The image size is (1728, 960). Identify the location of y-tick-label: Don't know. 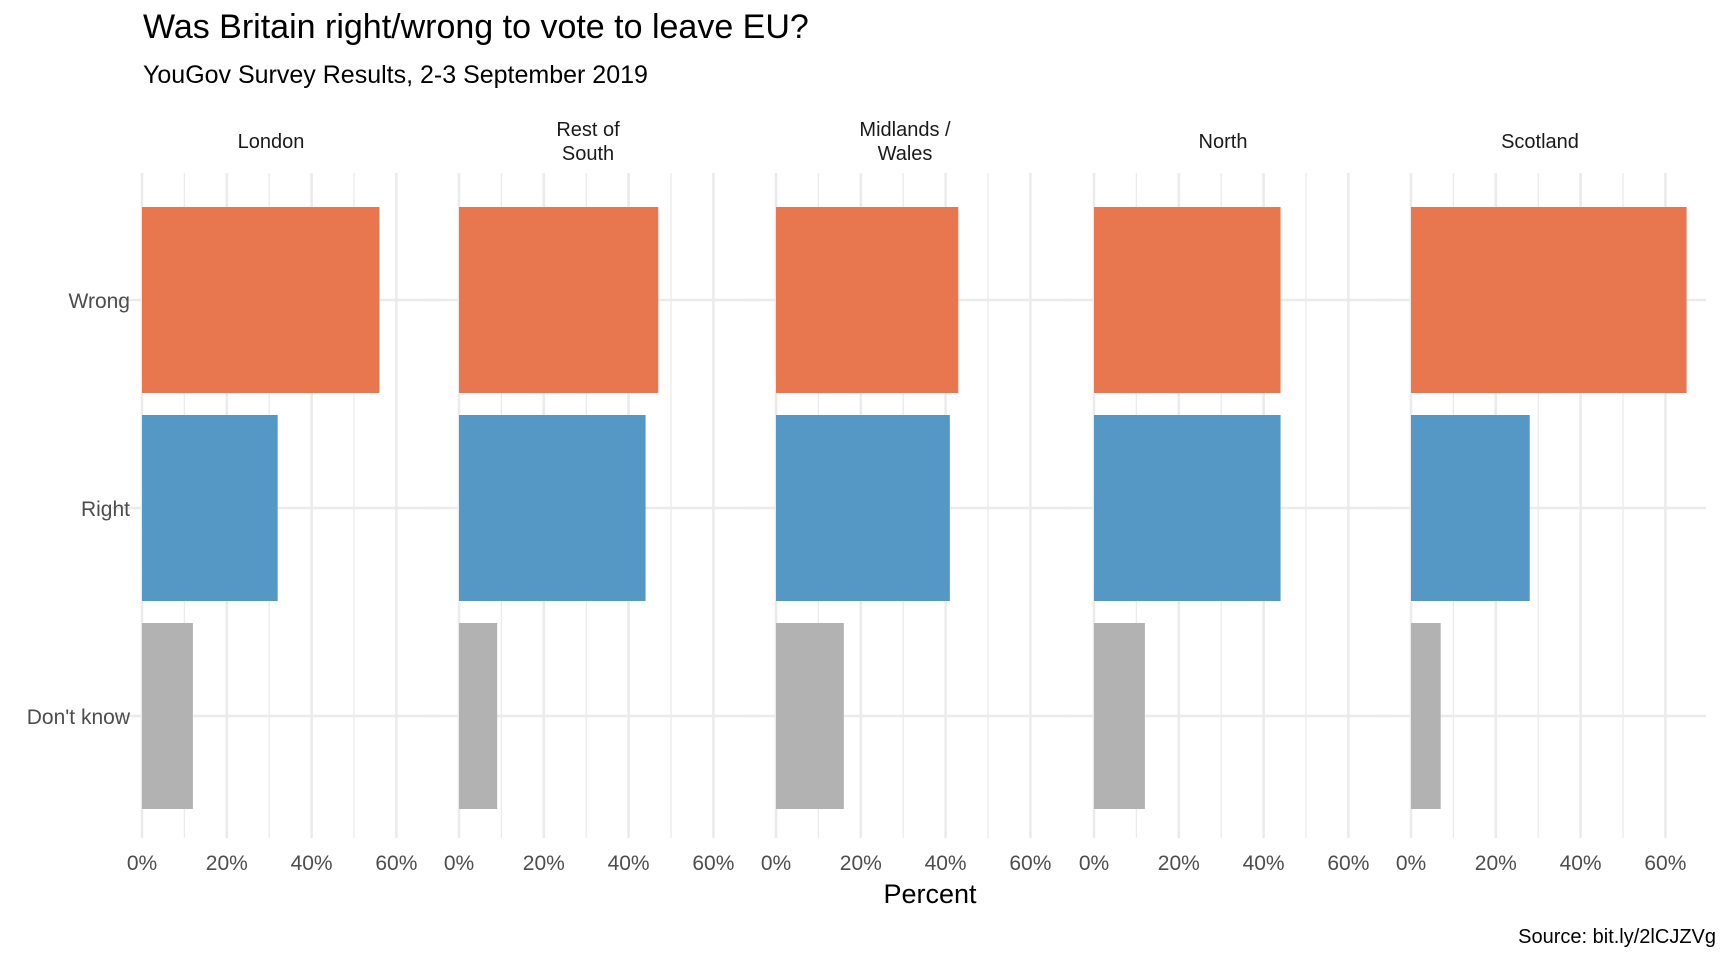
(79, 717).